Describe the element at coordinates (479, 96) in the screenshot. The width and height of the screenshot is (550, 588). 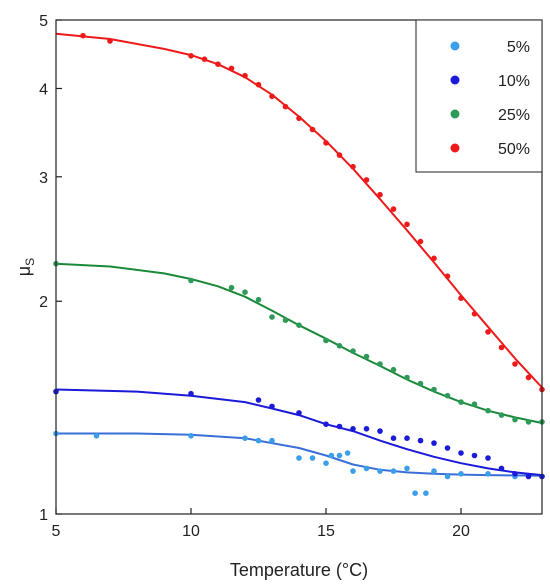
I see `legend-box` at that location.